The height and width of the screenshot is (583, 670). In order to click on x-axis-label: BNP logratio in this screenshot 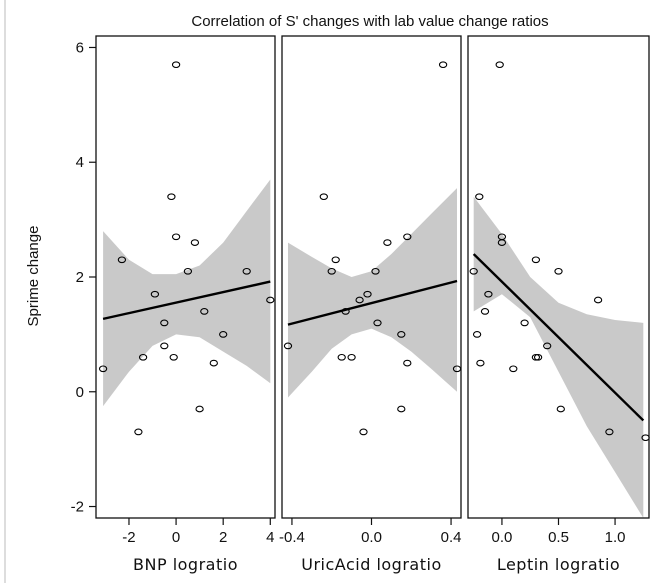, I will do `click(185, 564)`.